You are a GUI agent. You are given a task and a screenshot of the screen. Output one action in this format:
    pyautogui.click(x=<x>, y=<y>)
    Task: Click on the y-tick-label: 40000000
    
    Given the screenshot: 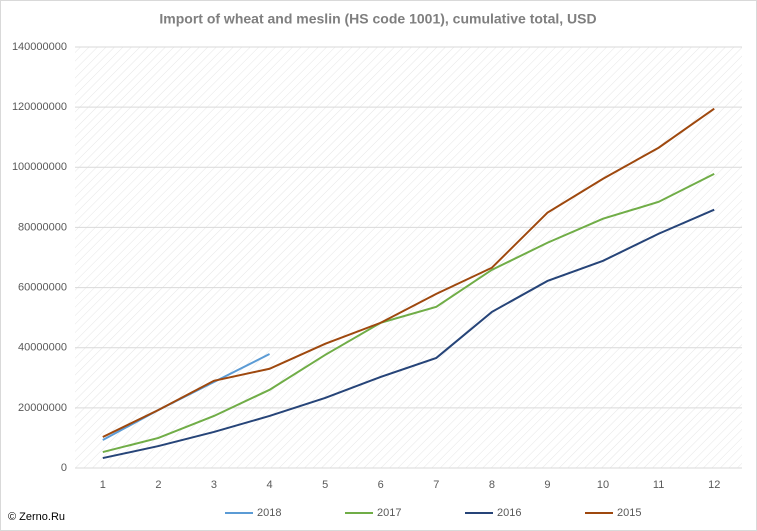 What is the action you would take?
    pyautogui.click(x=42, y=348)
    